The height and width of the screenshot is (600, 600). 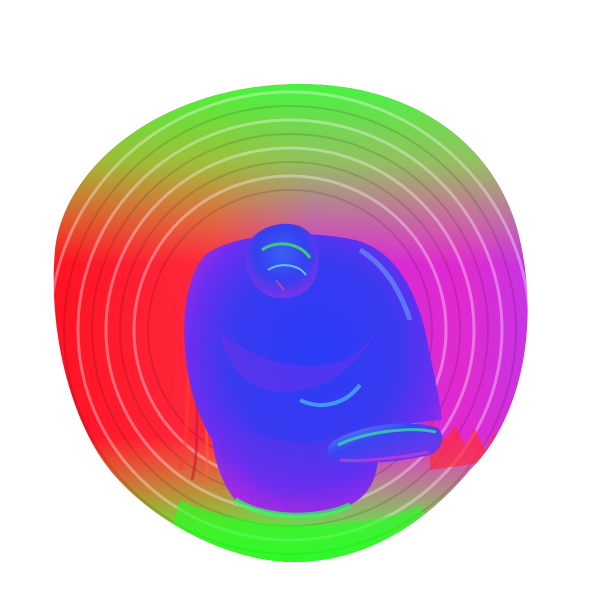 What do you see at coordinates (385, 284) in the screenshot?
I see `shoulder-highlight` at bounding box center [385, 284].